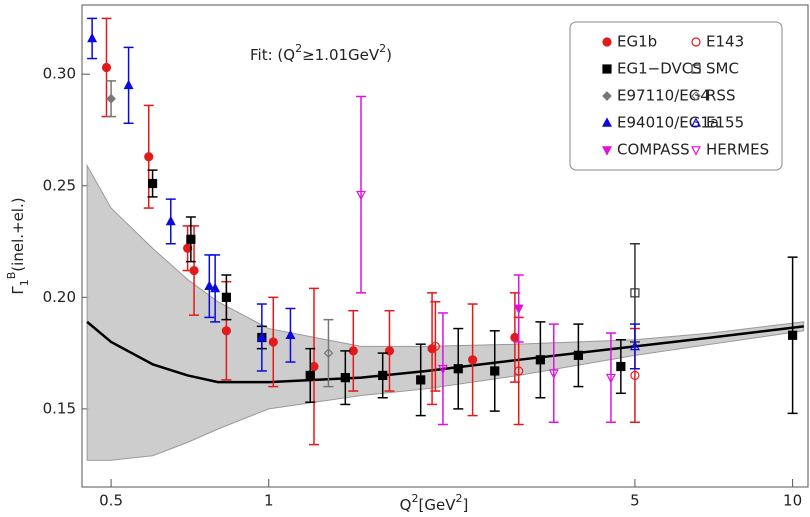  I want to click on legend-label: E155, so click(725, 123).